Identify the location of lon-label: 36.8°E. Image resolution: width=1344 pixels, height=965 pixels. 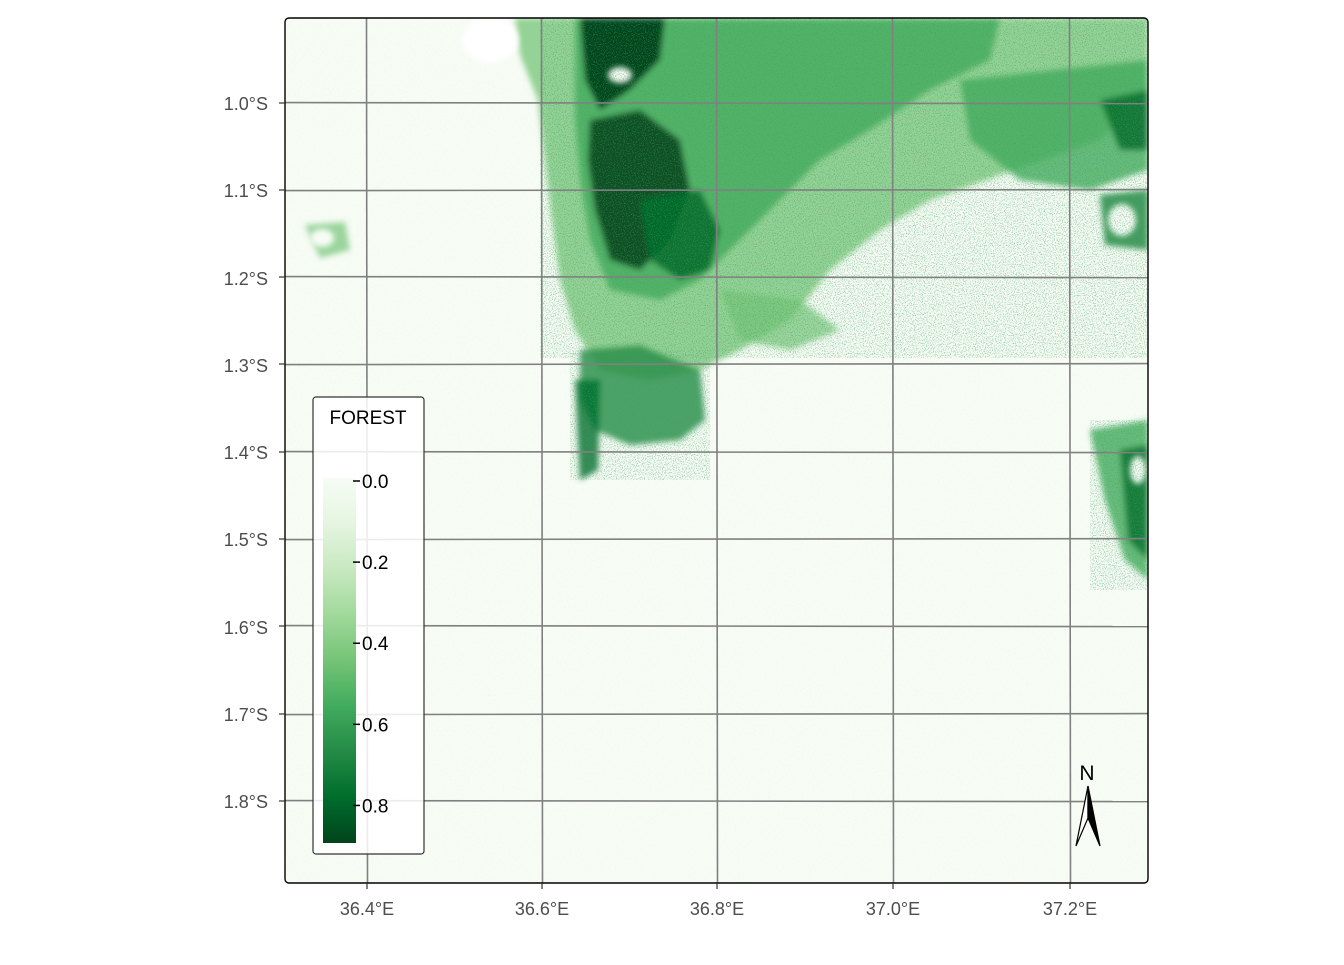
(717, 909).